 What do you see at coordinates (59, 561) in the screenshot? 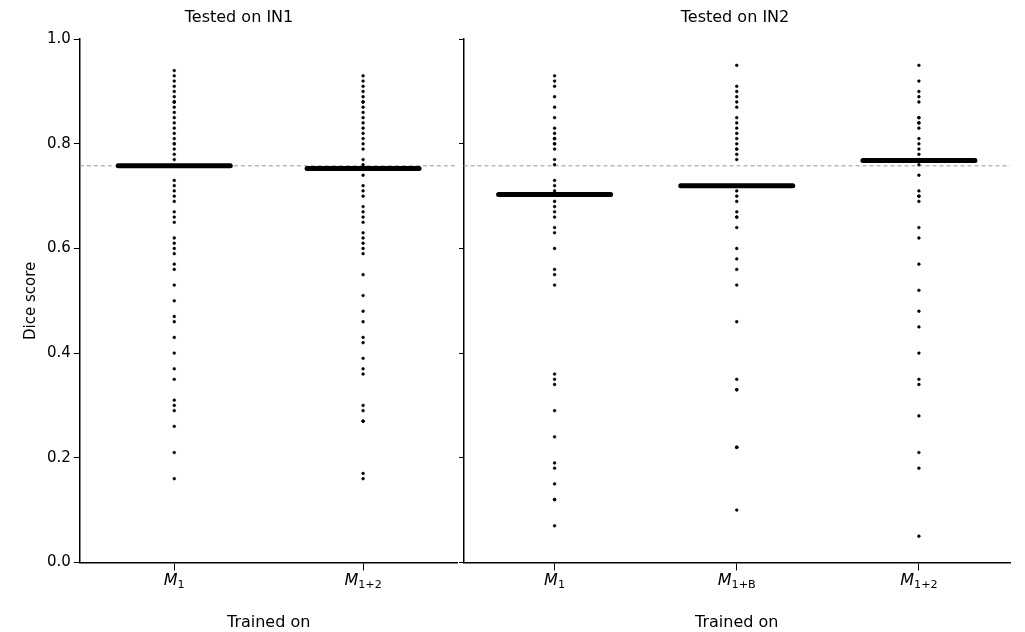
I see `y-tick-label: 0.0` at bounding box center [59, 561].